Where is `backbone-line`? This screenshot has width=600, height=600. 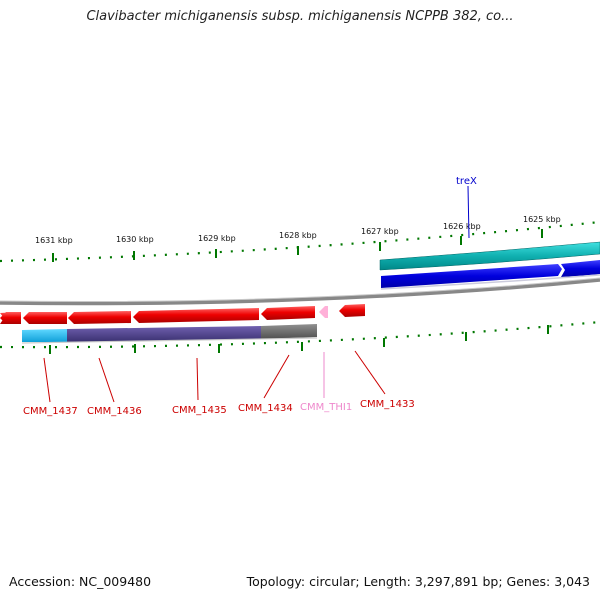
backbone-line is located at coordinates (300, 292).